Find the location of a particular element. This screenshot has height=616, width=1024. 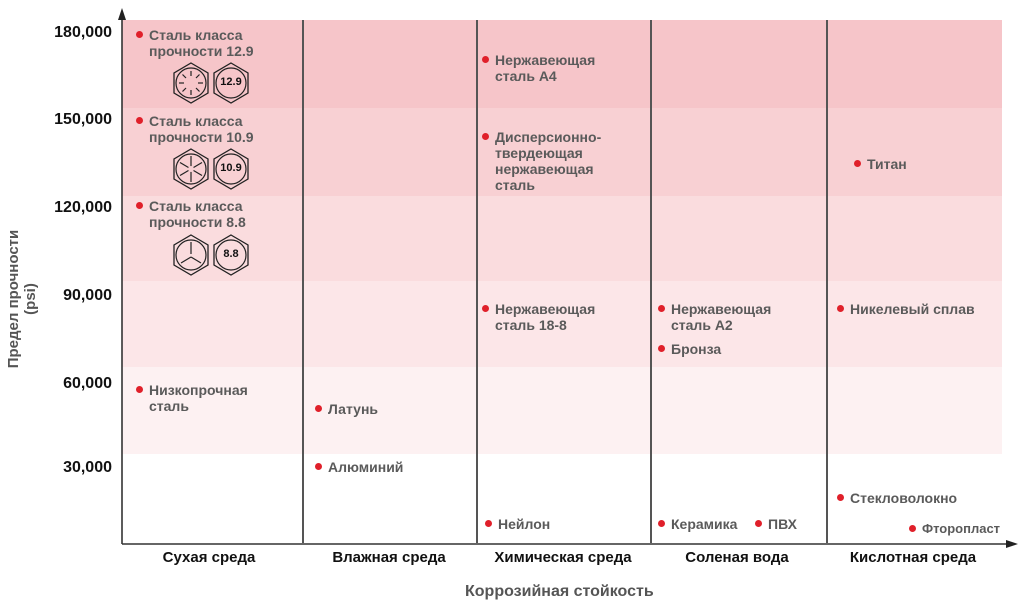

bolt-marking-10-9-icon is located at coordinates (231, 169).